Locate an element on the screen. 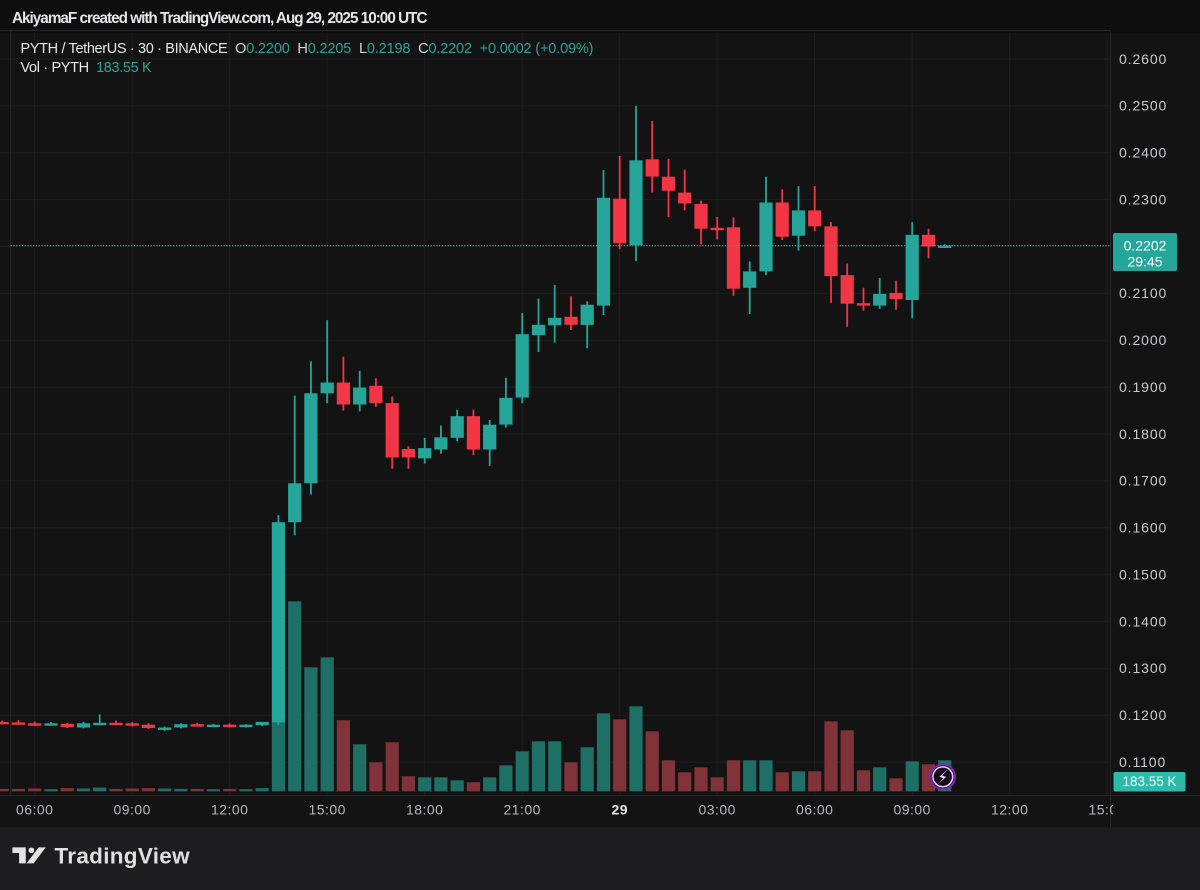 The height and width of the screenshot is (890, 1200). svg-text: 0.1100 is located at coordinates (1142, 762).